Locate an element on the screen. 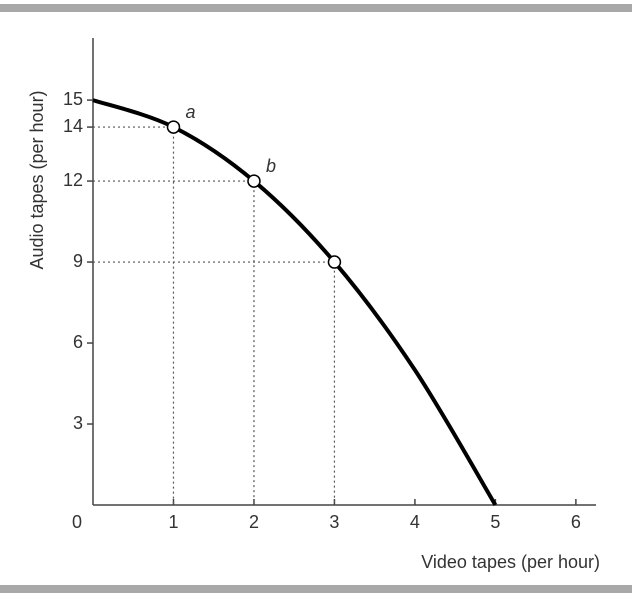 The height and width of the screenshot is (600, 632). x-tick-label: 1 is located at coordinates (173, 522).